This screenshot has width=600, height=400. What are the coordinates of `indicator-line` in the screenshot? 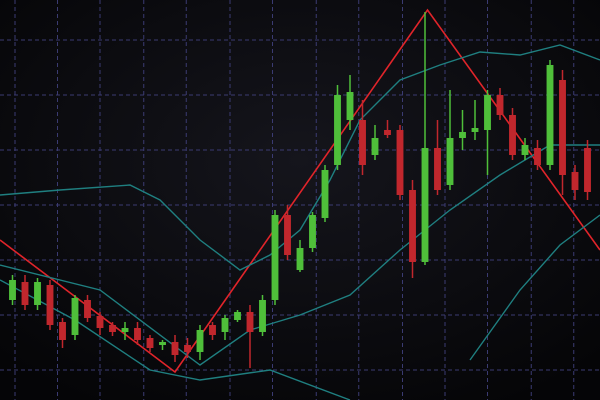 It's located at (534, 287).